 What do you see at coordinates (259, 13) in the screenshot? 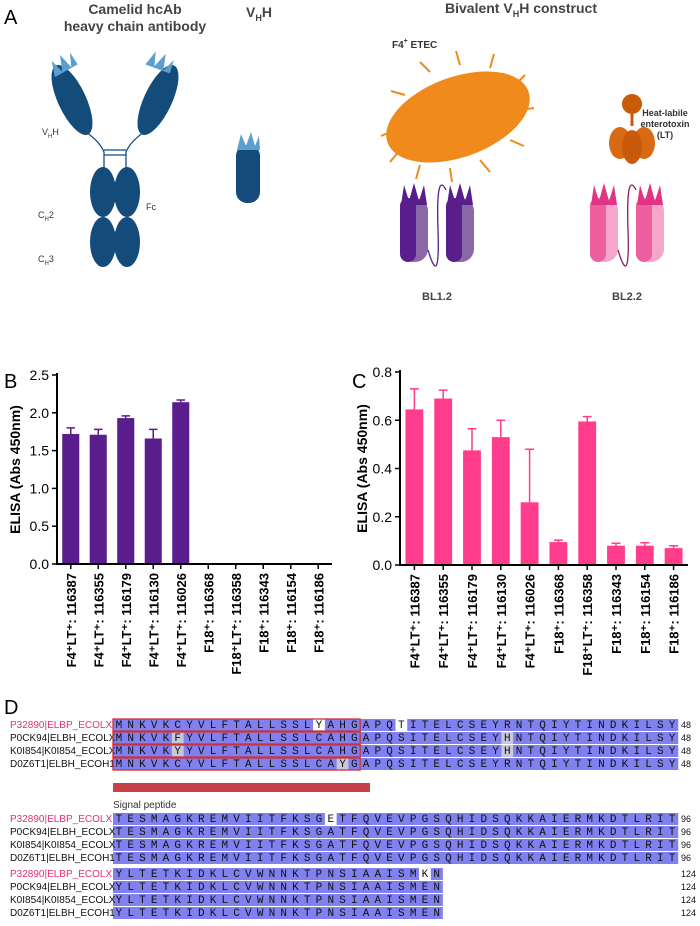
I see `title: VHH` at bounding box center [259, 13].